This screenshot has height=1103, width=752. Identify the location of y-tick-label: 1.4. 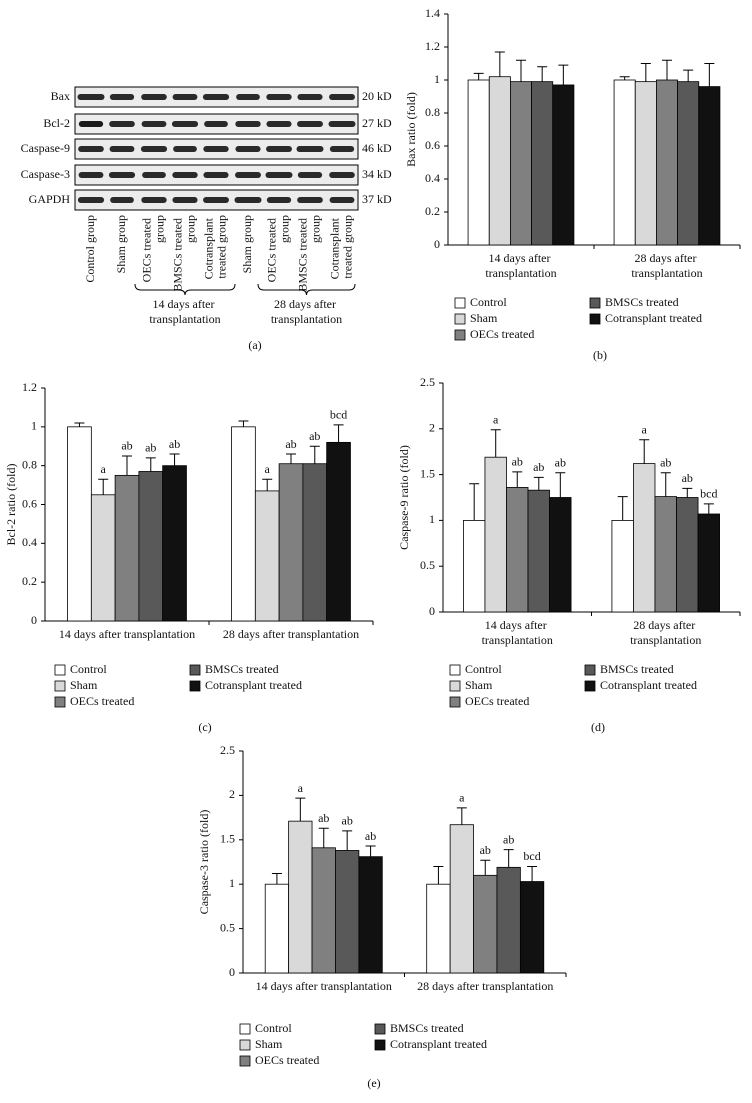
(432, 13).